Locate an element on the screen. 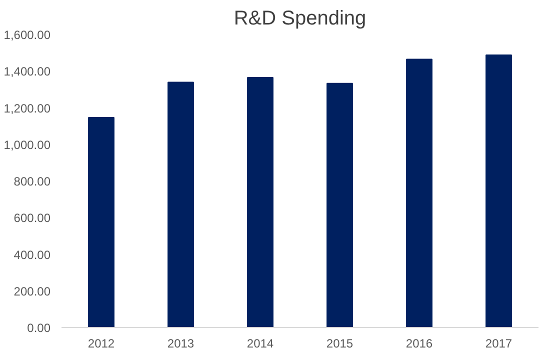  x-tick-label: 2016 is located at coordinates (419, 343).